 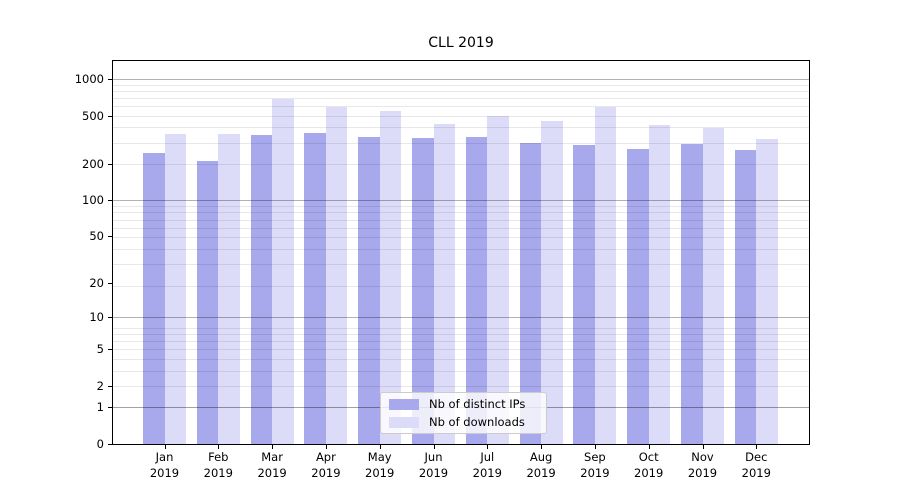 What do you see at coordinates (649, 465) in the screenshot?
I see `x-tick-label: Oct 2019` at bounding box center [649, 465].